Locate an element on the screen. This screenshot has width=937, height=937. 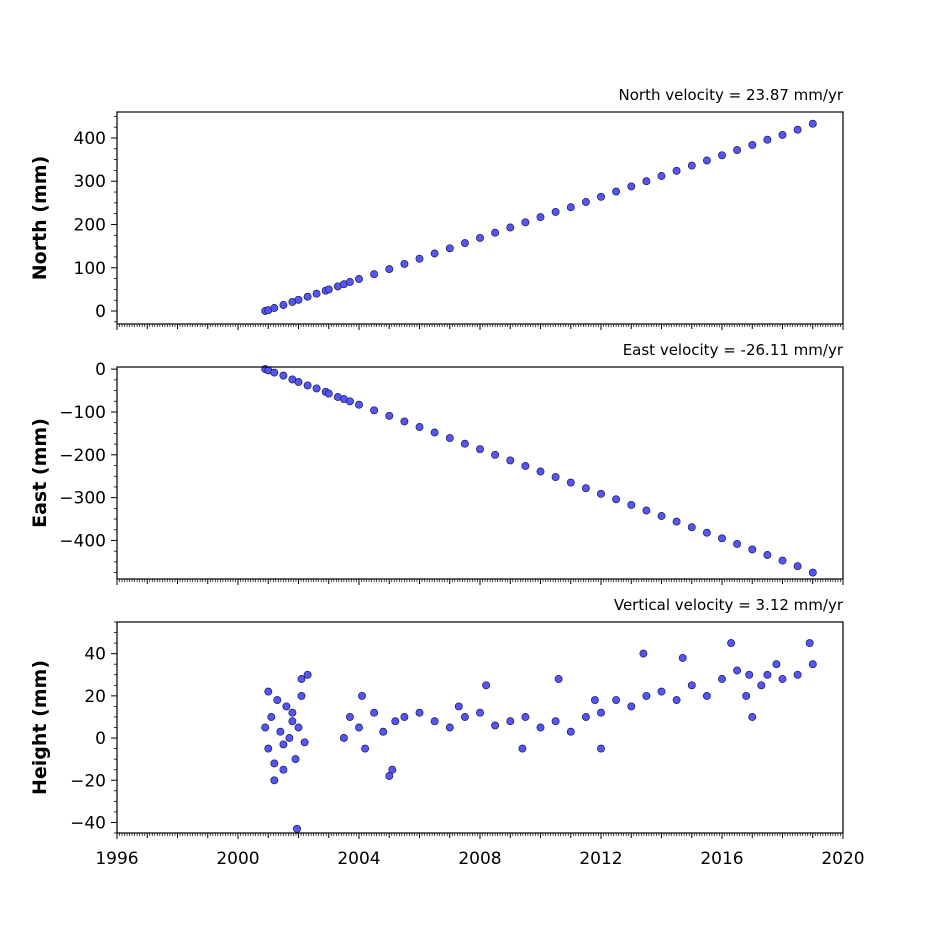
north-y-tick-label: 200 is located at coordinates (90, 225).